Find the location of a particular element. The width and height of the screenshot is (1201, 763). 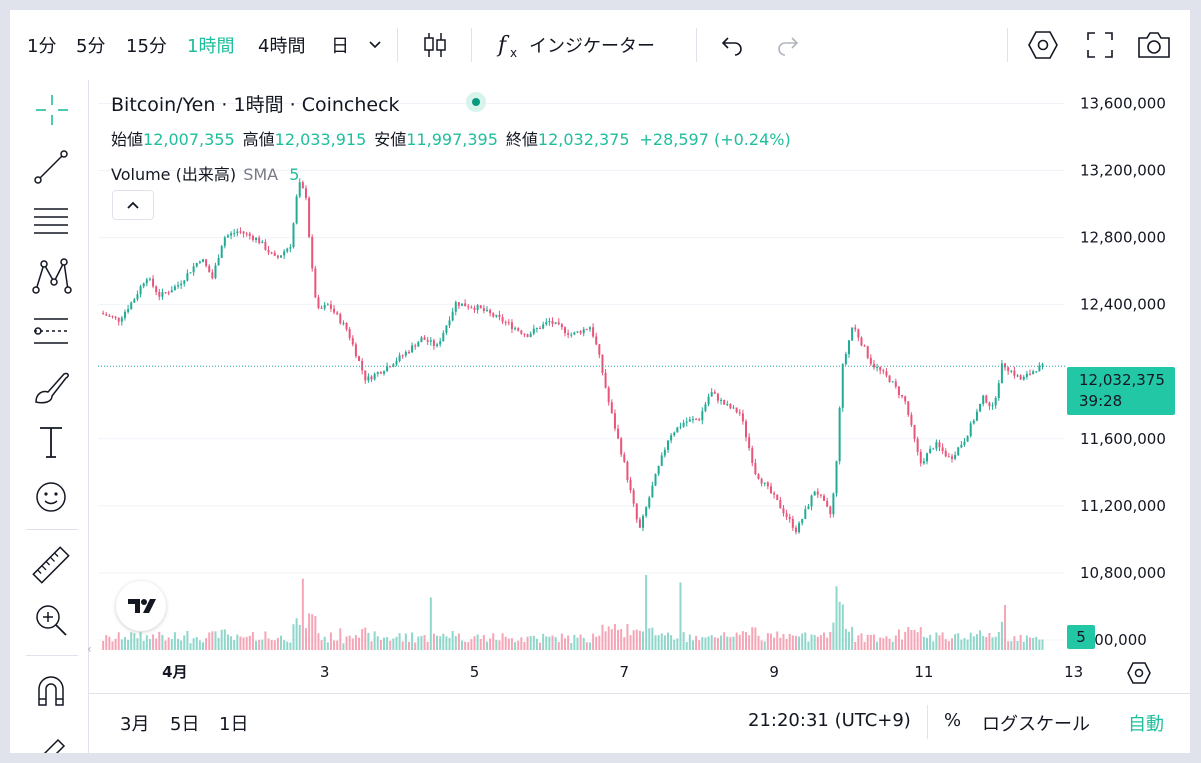

range-1d: 1日 is located at coordinates (234, 724).